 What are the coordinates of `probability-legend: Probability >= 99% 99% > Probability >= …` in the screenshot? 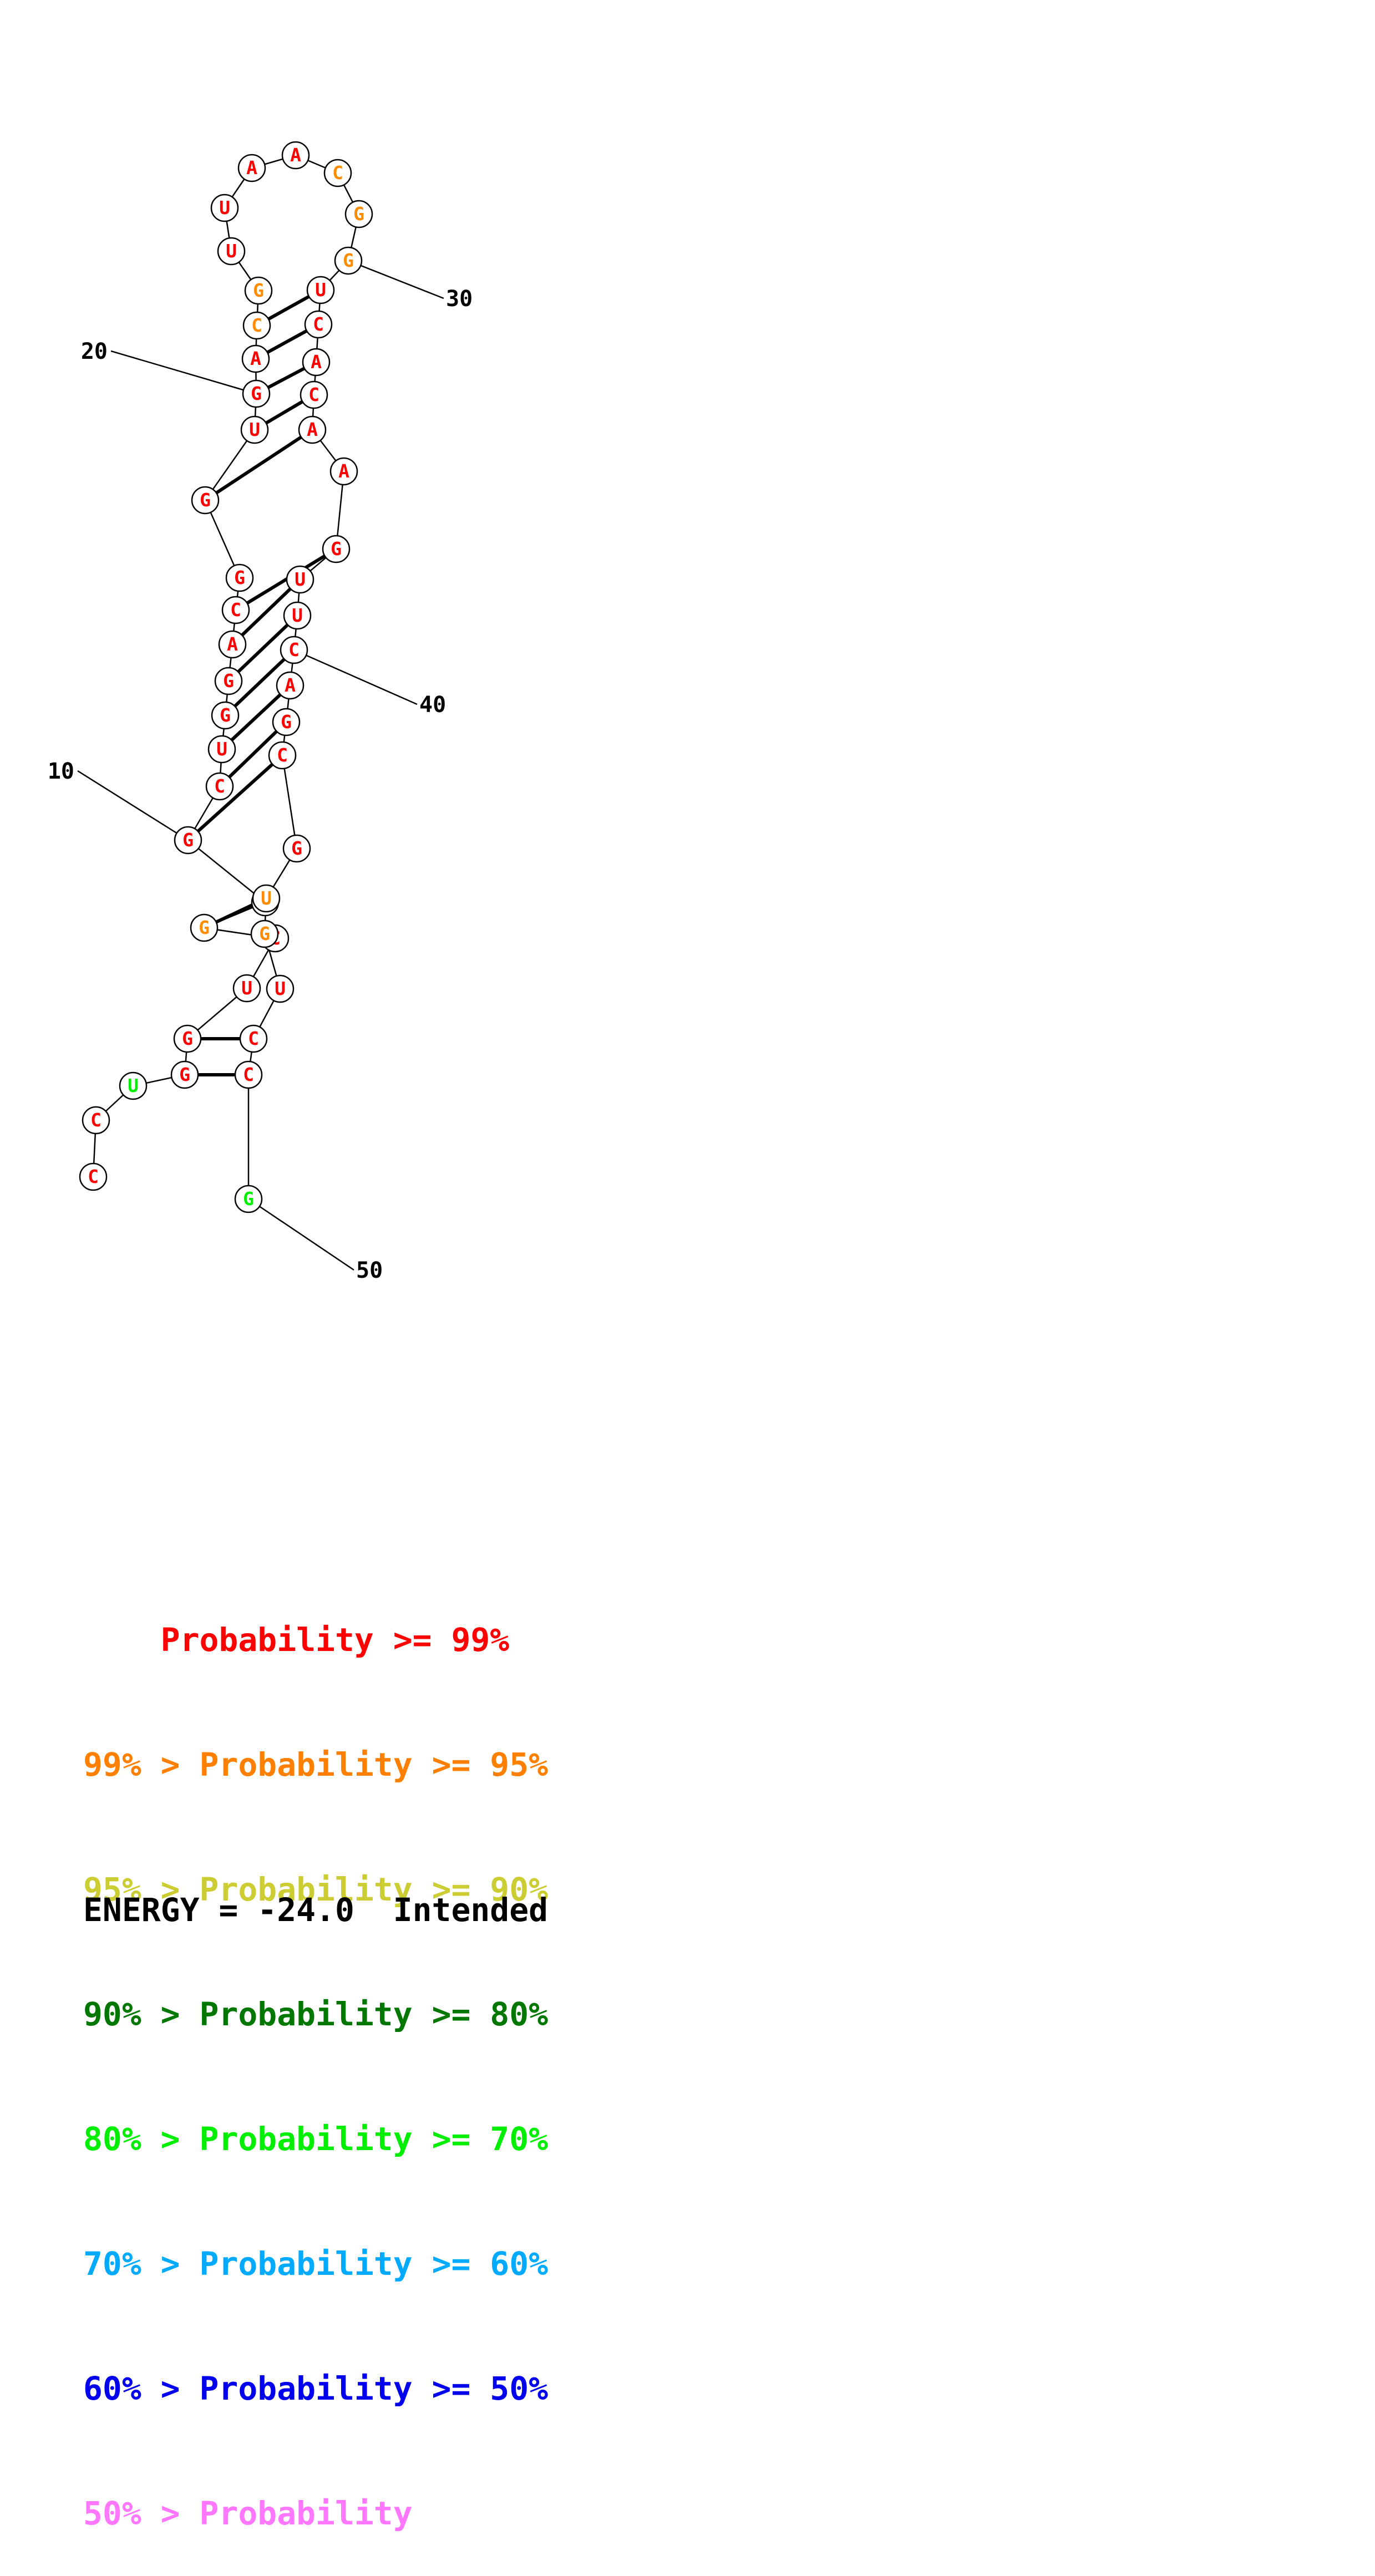 It's located at (315, 2056).